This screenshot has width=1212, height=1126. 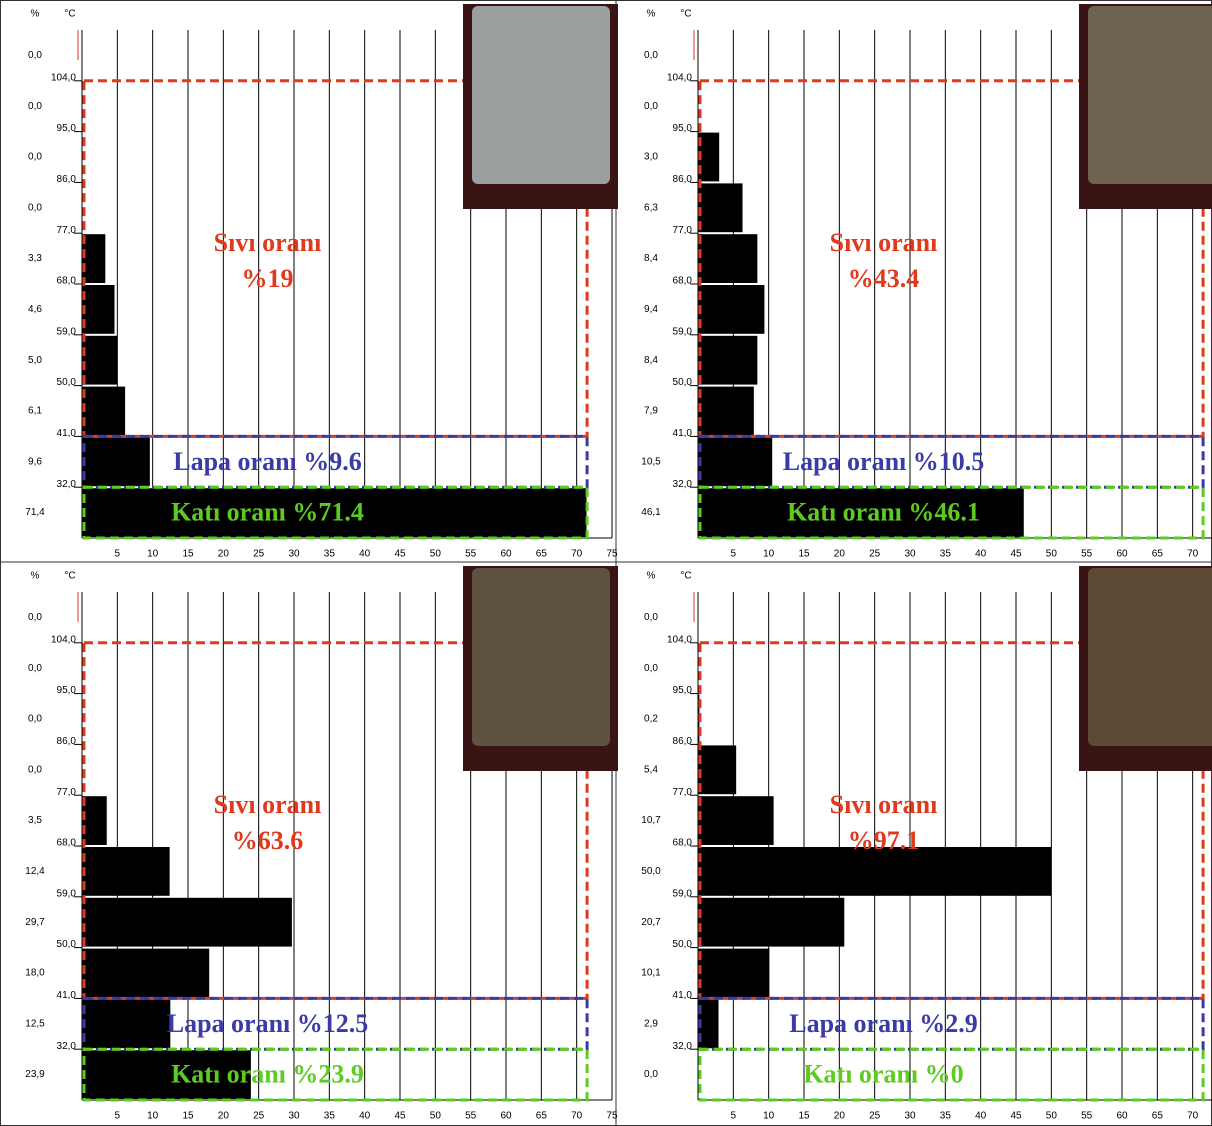 What do you see at coordinates (651, 871) in the screenshot?
I see `value-label: 50,0` at bounding box center [651, 871].